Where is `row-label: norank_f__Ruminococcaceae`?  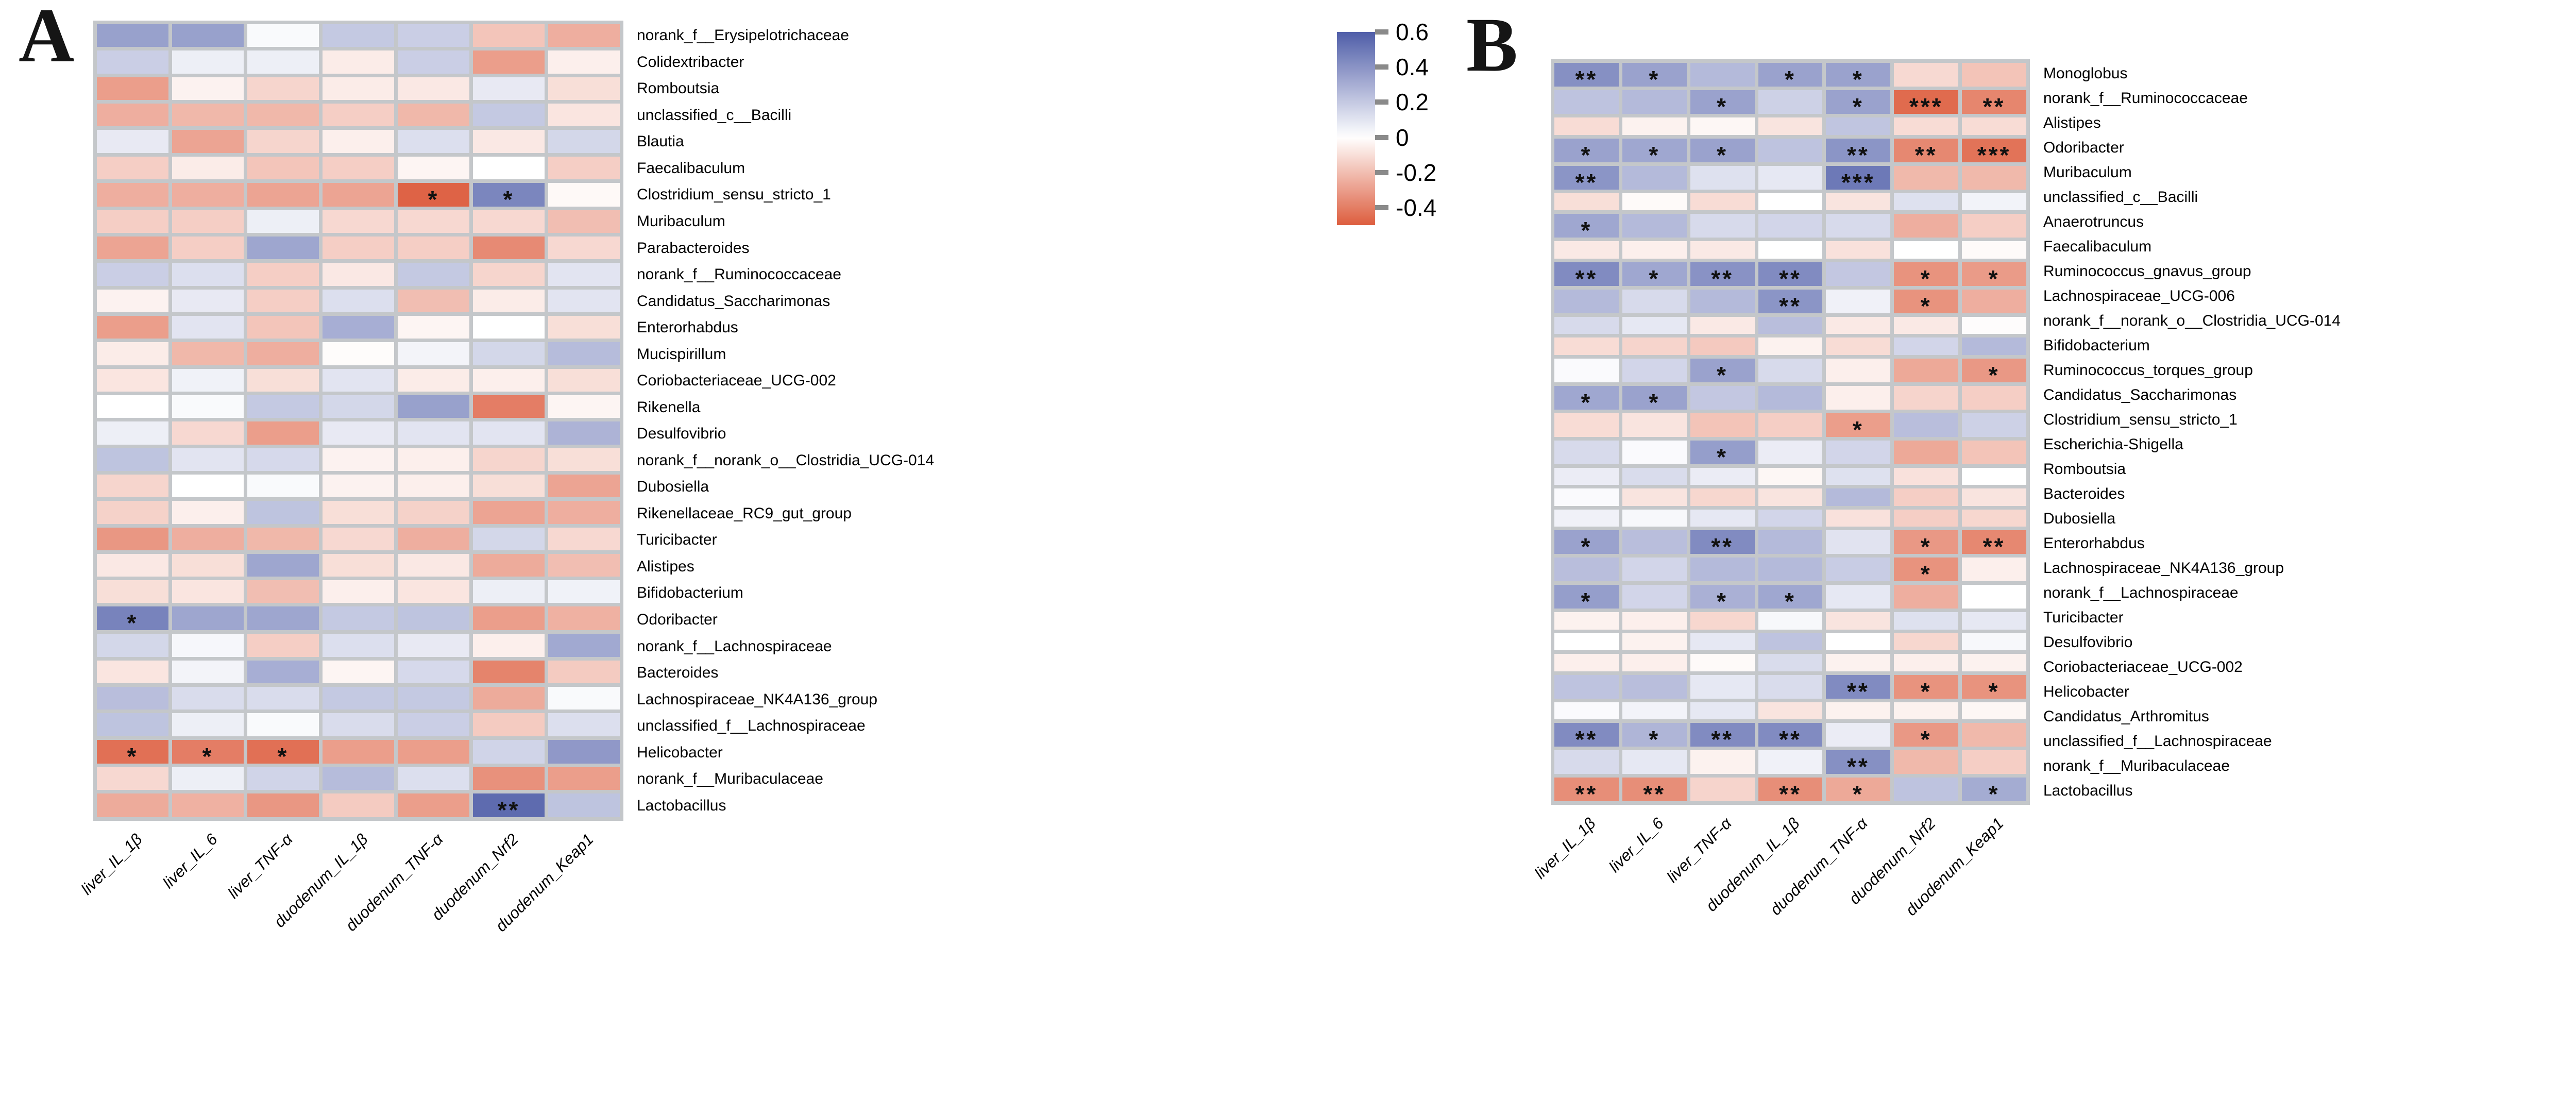
row-label: norank_f__Ruminococcaceae is located at coordinates (739, 274).